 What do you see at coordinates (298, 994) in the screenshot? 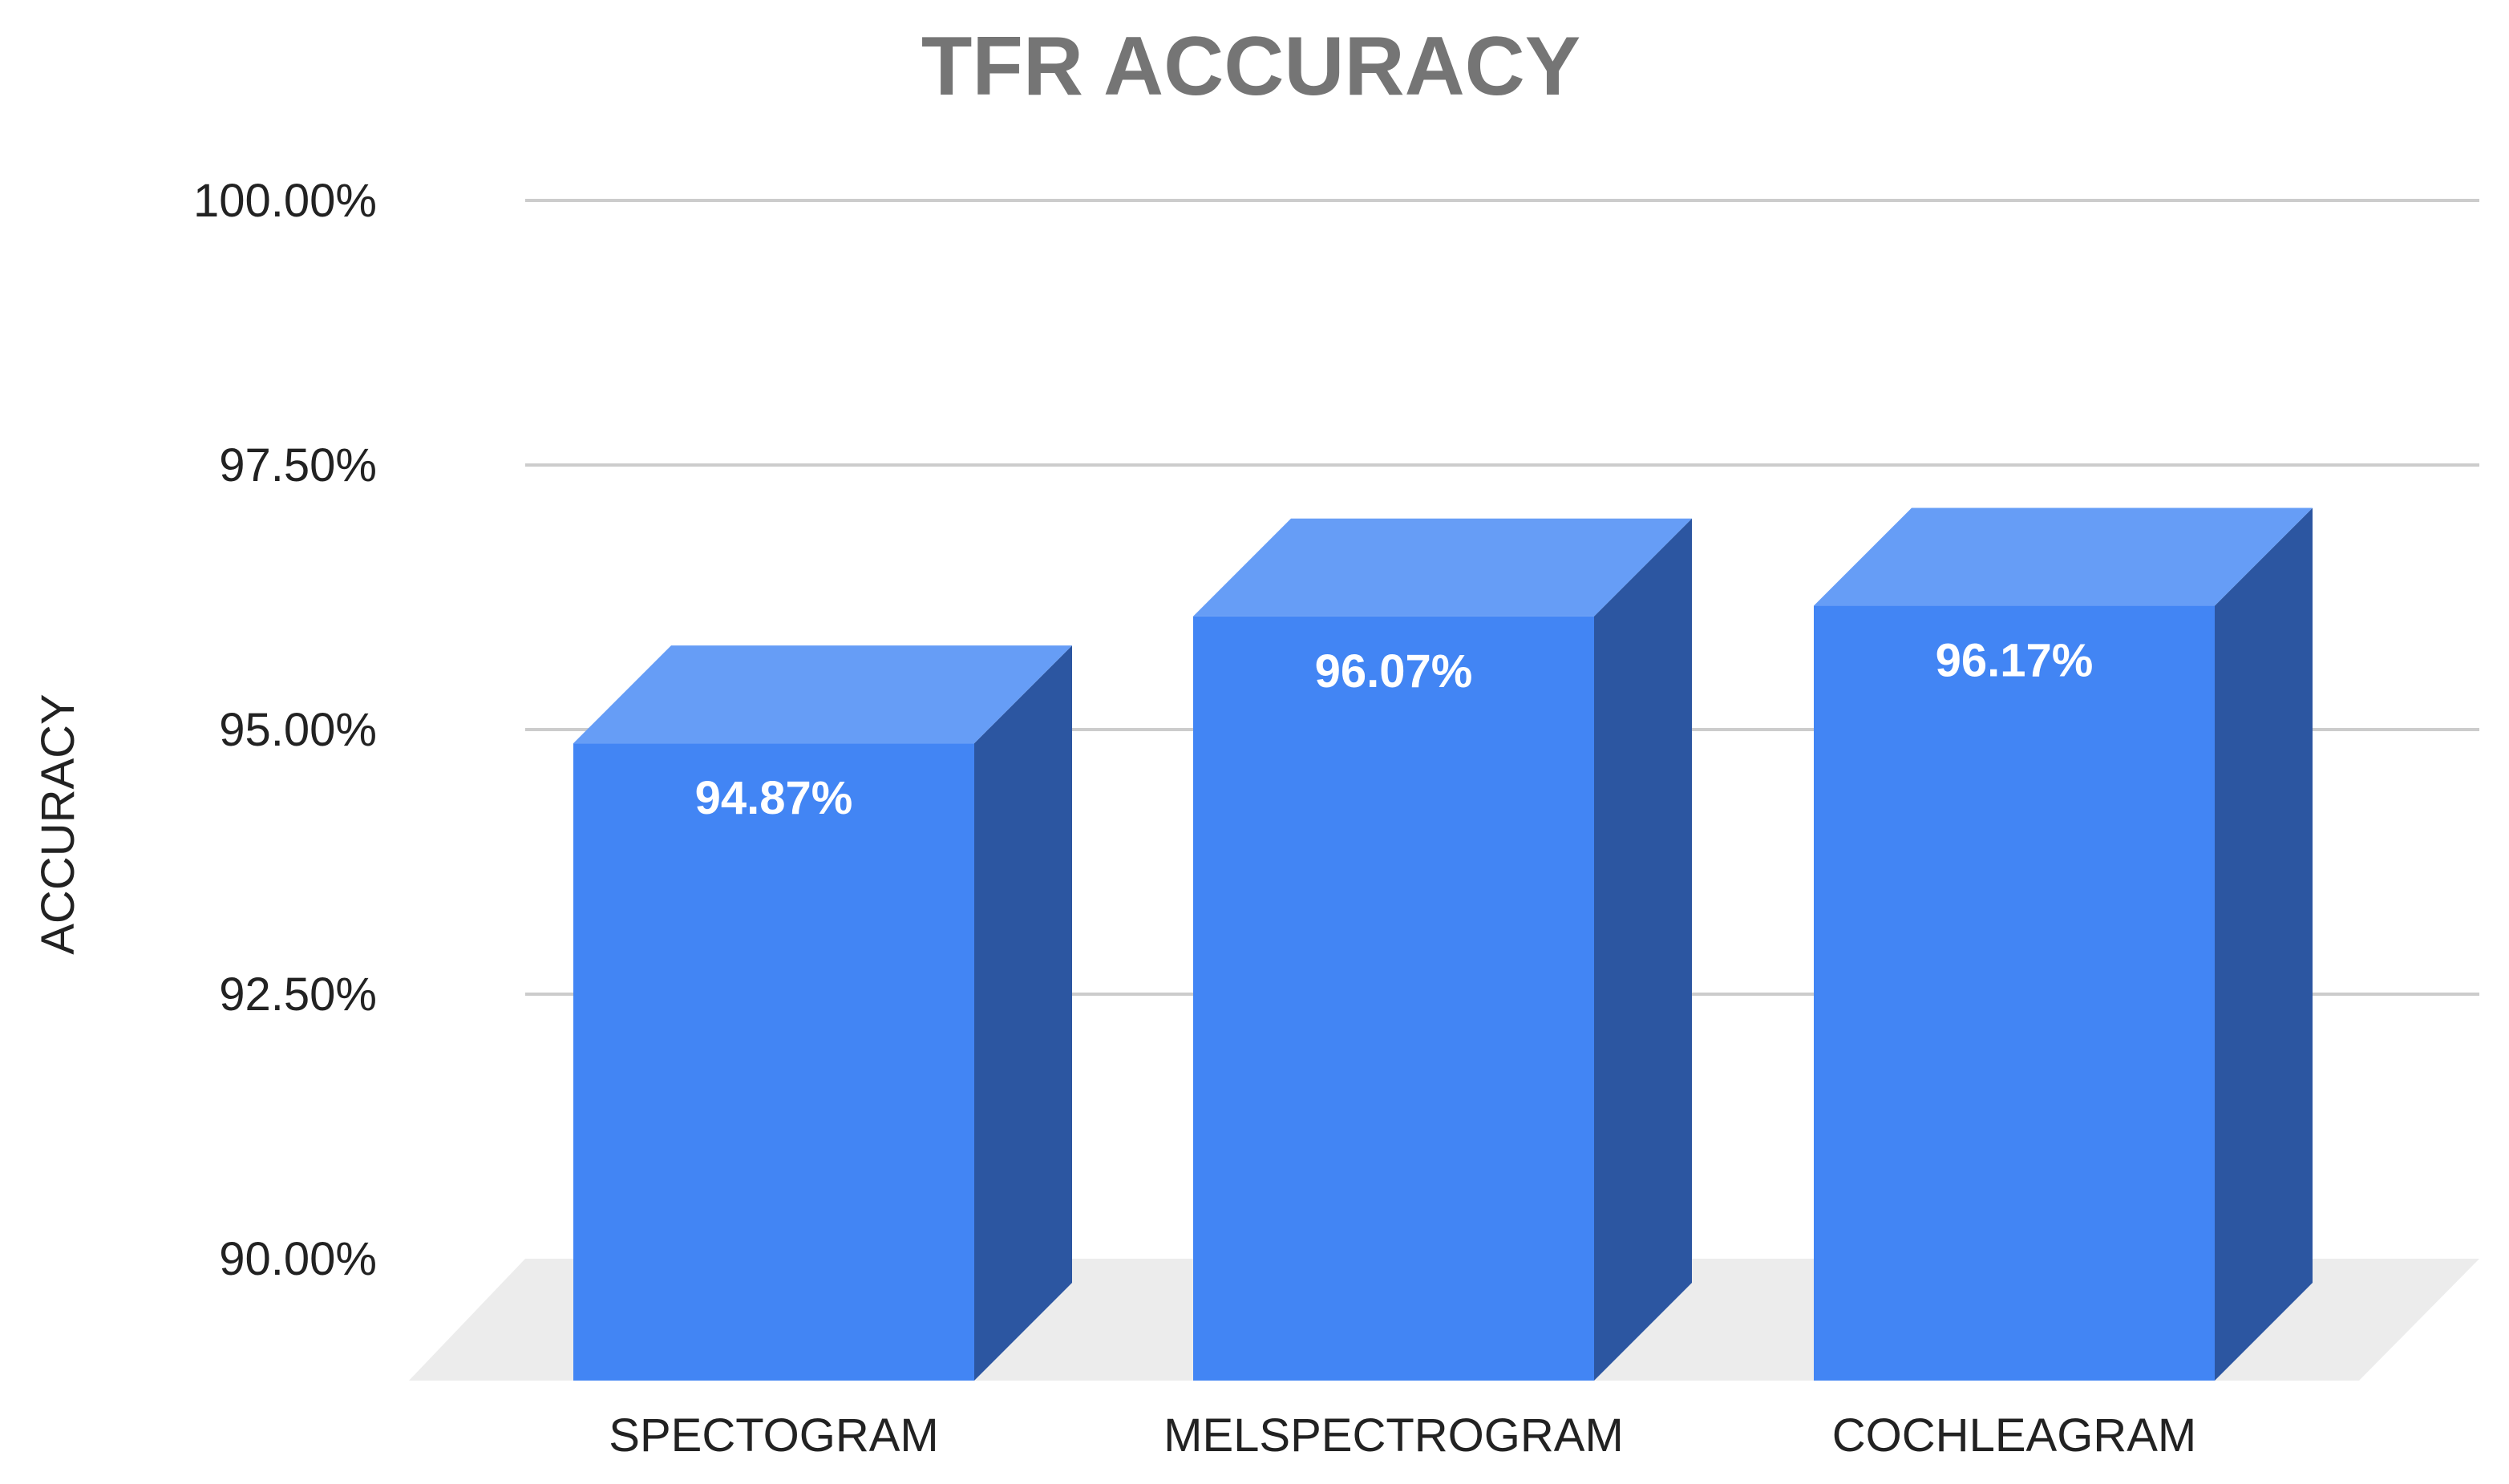
I see `y-tick-label: 92.50%` at bounding box center [298, 994].